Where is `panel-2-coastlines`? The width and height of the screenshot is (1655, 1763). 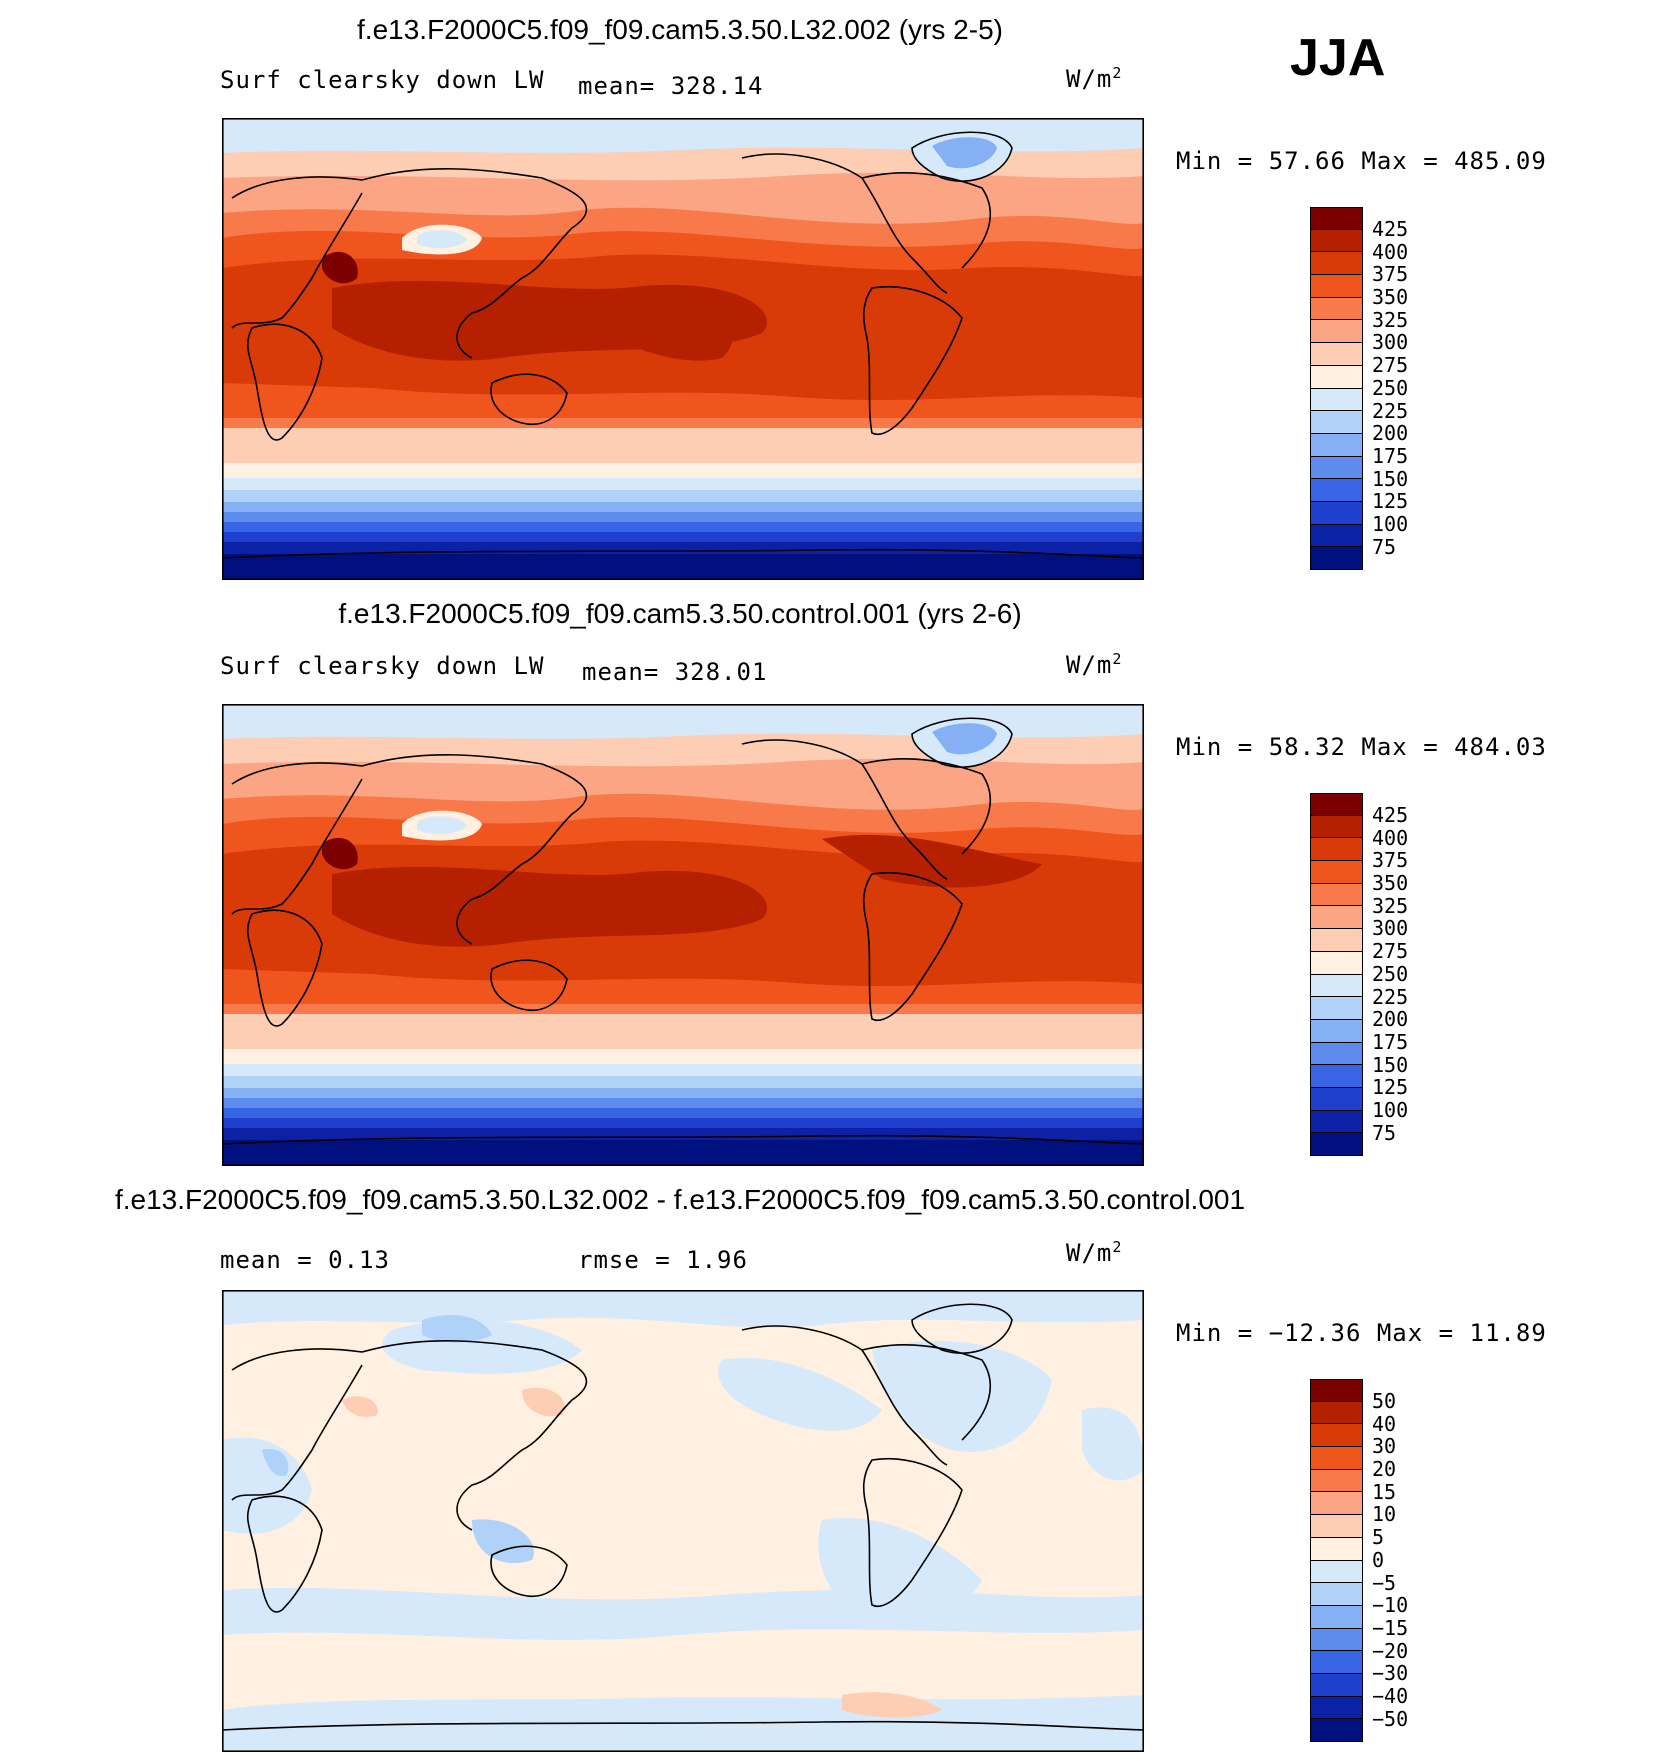 panel-2-coastlines is located at coordinates (683, 931).